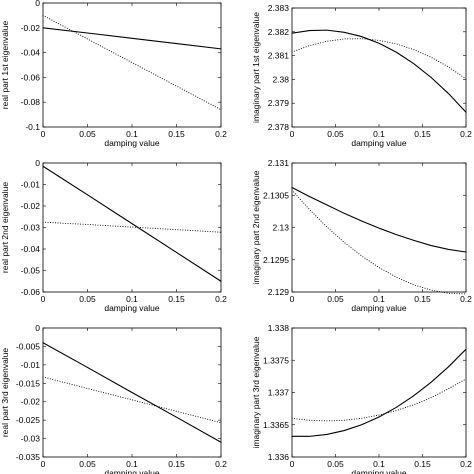 The height and width of the screenshot is (474, 474). I want to click on y-axis-label: real part 3rd eigenvalue, so click(5, 393).